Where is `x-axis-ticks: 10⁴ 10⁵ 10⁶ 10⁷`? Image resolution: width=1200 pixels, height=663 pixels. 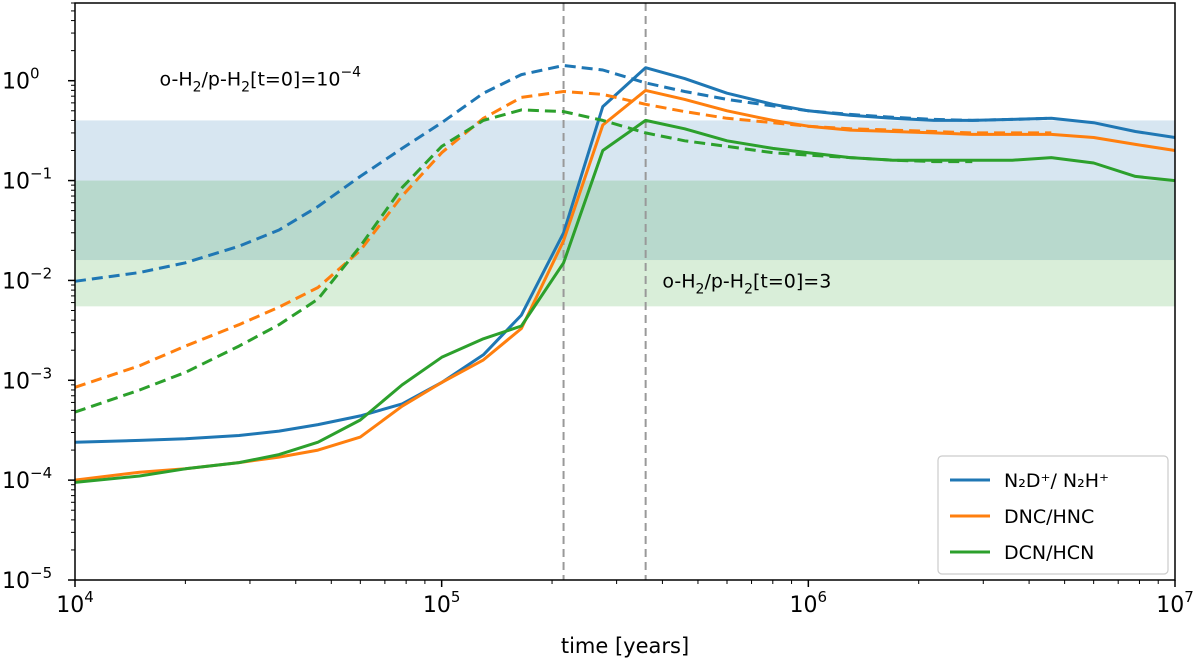 x-axis-ticks: 10⁴ 10⁵ 10⁶ 10⁷ is located at coordinates (625, 599).